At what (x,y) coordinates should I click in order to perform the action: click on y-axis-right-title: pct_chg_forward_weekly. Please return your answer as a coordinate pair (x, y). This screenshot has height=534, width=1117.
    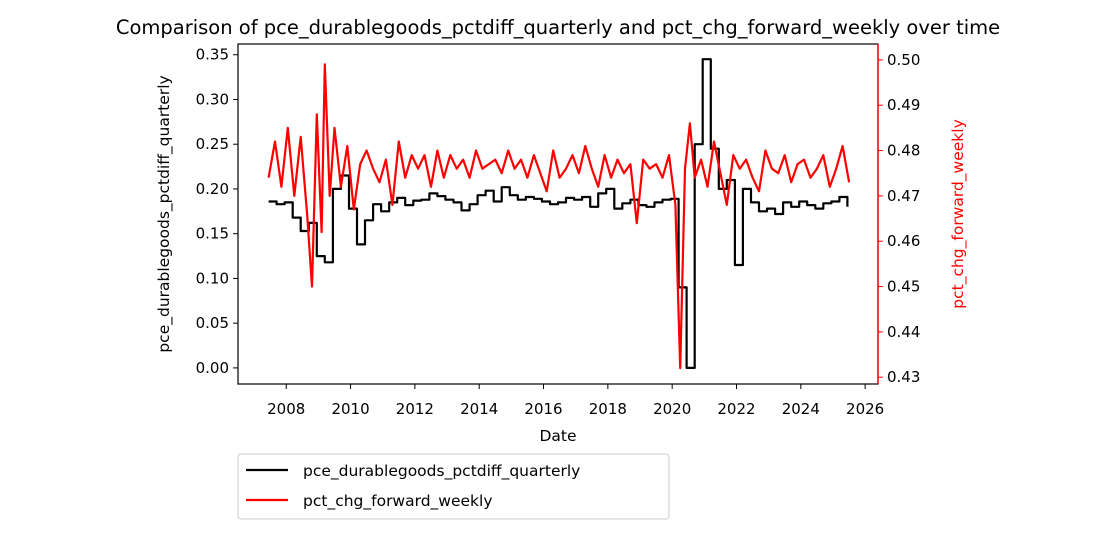
    Looking at the image, I should click on (958, 214).